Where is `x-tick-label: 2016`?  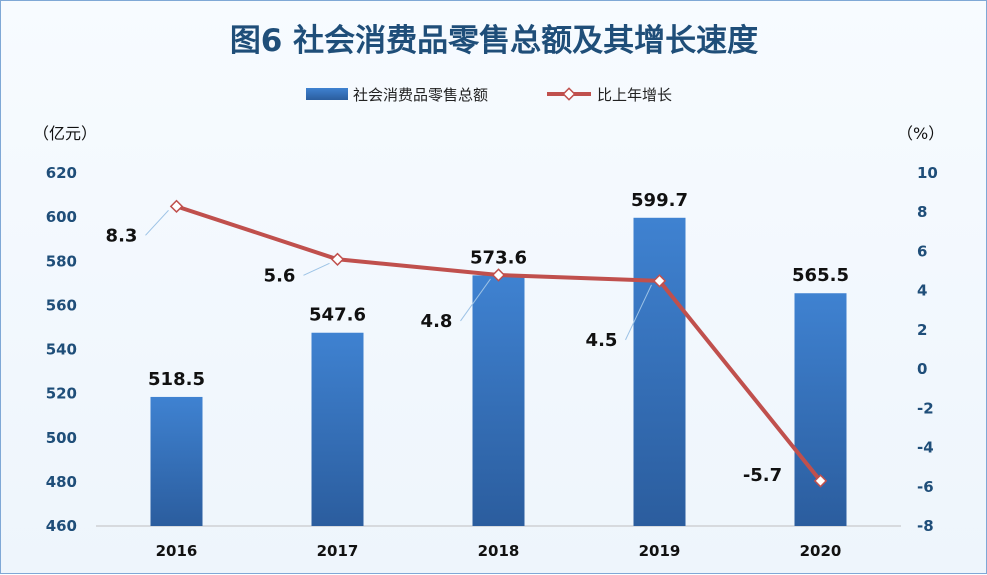 x-tick-label: 2016 is located at coordinates (177, 551).